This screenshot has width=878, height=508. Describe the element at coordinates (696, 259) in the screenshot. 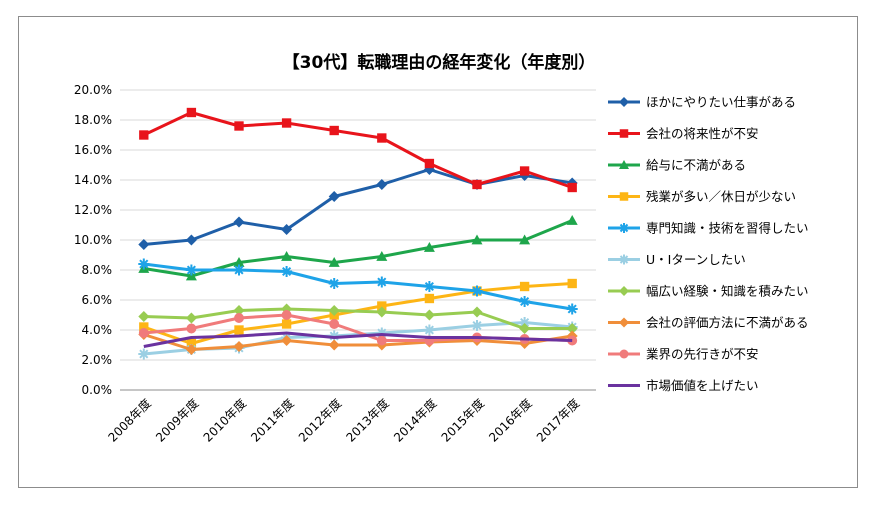

I see `legend-label: U・Iターンしたい` at that location.